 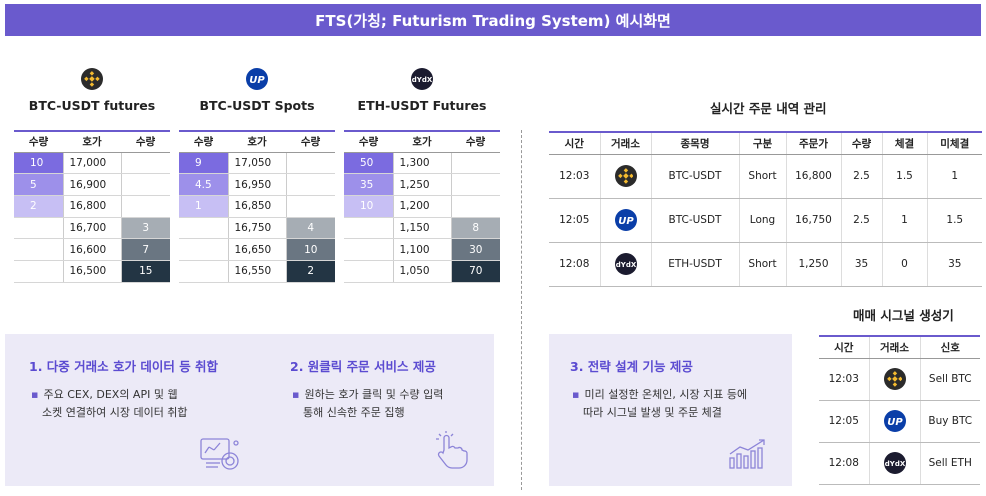 What do you see at coordinates (203, 206) in the screenshot?
I see `bid-qty-cell: 1` at bounding box center [203, 206].